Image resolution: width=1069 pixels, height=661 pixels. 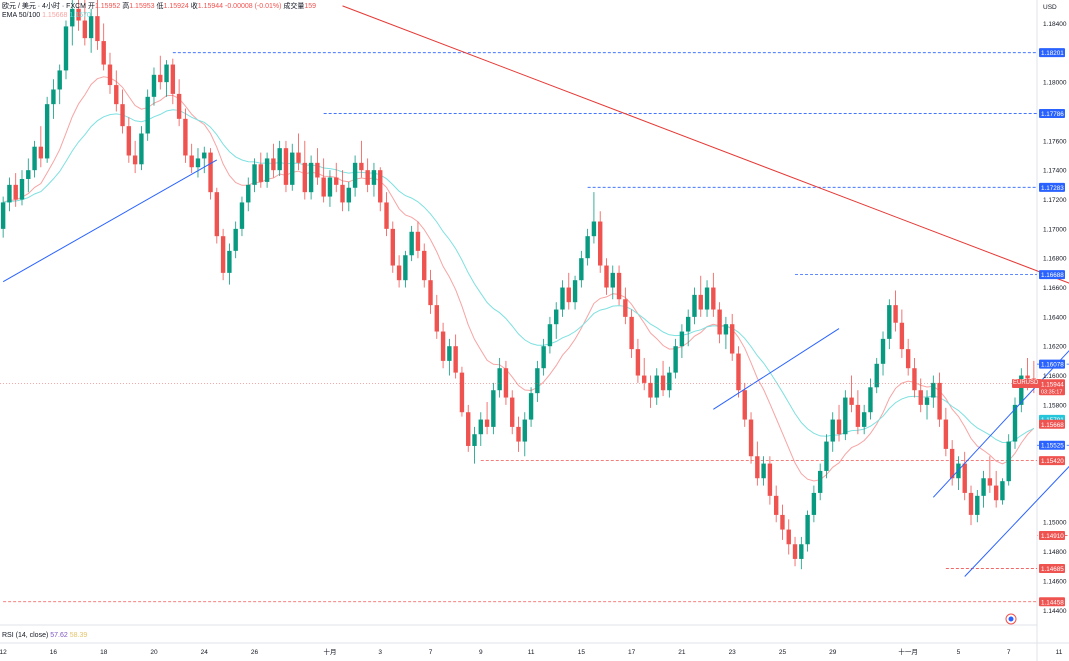 What do you see at coordinates (46, 15) in the screenshot?
I see `ema-legend: EMA 50/100 1.15668 1.1570` at bounding box center [46, 15].